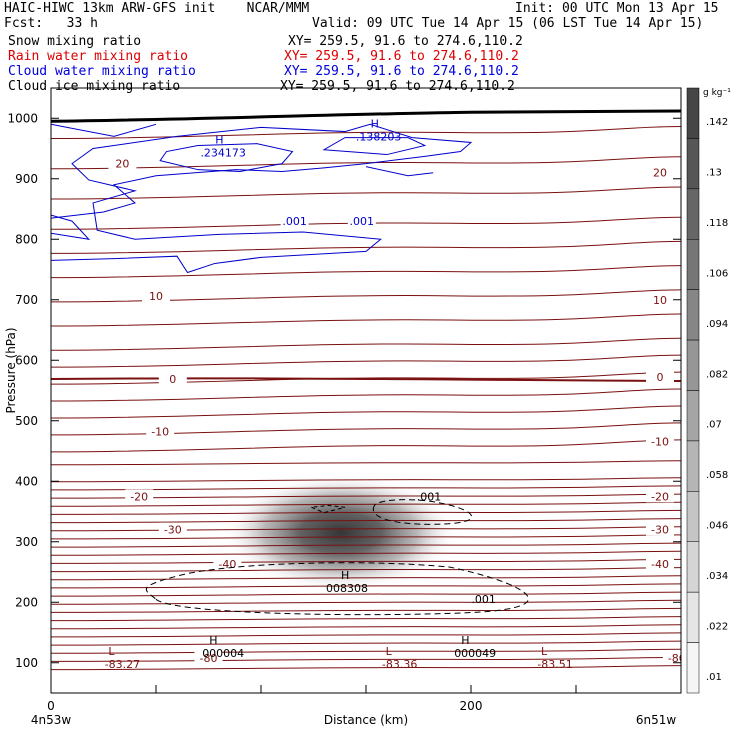  Describe the element at coordinates (717, 526) in the screenshot. I see `colorbar-tick-label: .046` at that location.